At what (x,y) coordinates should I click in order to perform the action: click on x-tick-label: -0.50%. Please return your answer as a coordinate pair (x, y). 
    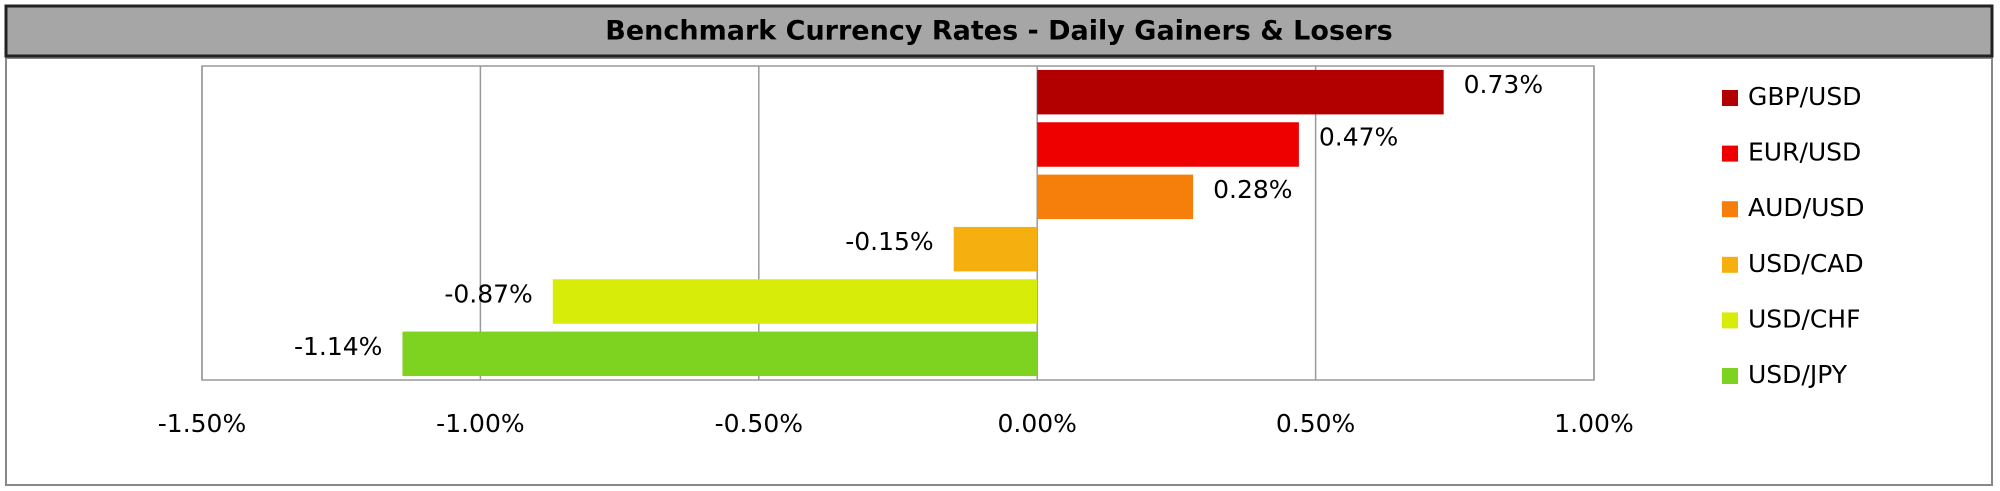
    Looking at the image, I should click on (759, 423).